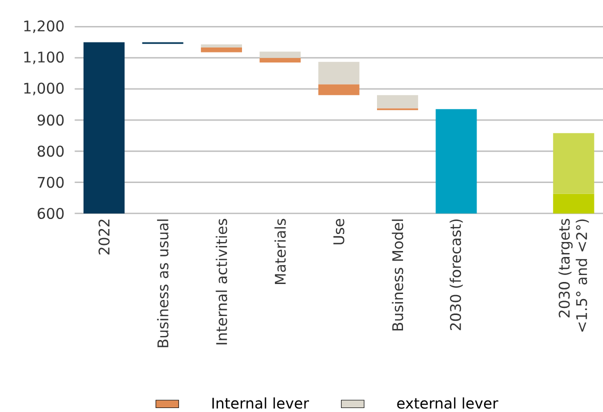  Describe the element at coordinates (51, 213) in the screenshot. I see `y-tick-label: 600` at that location.